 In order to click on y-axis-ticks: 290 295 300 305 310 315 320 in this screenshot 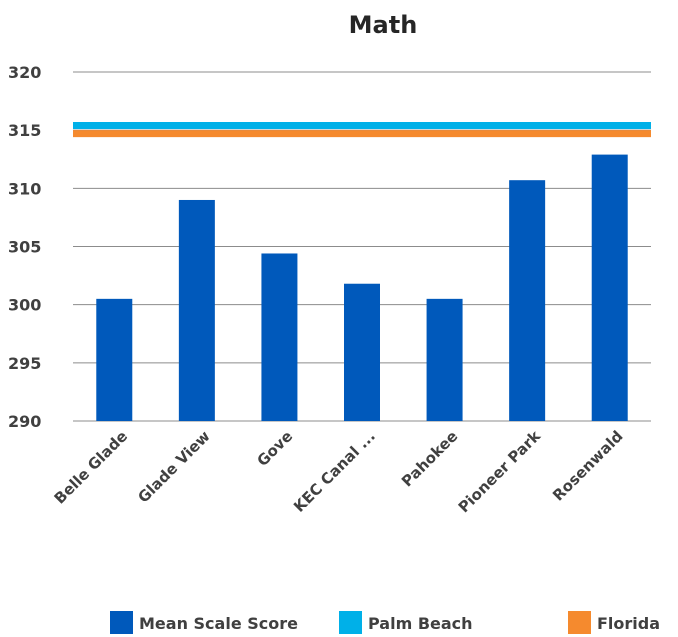, I will do `click(24, 247)`.